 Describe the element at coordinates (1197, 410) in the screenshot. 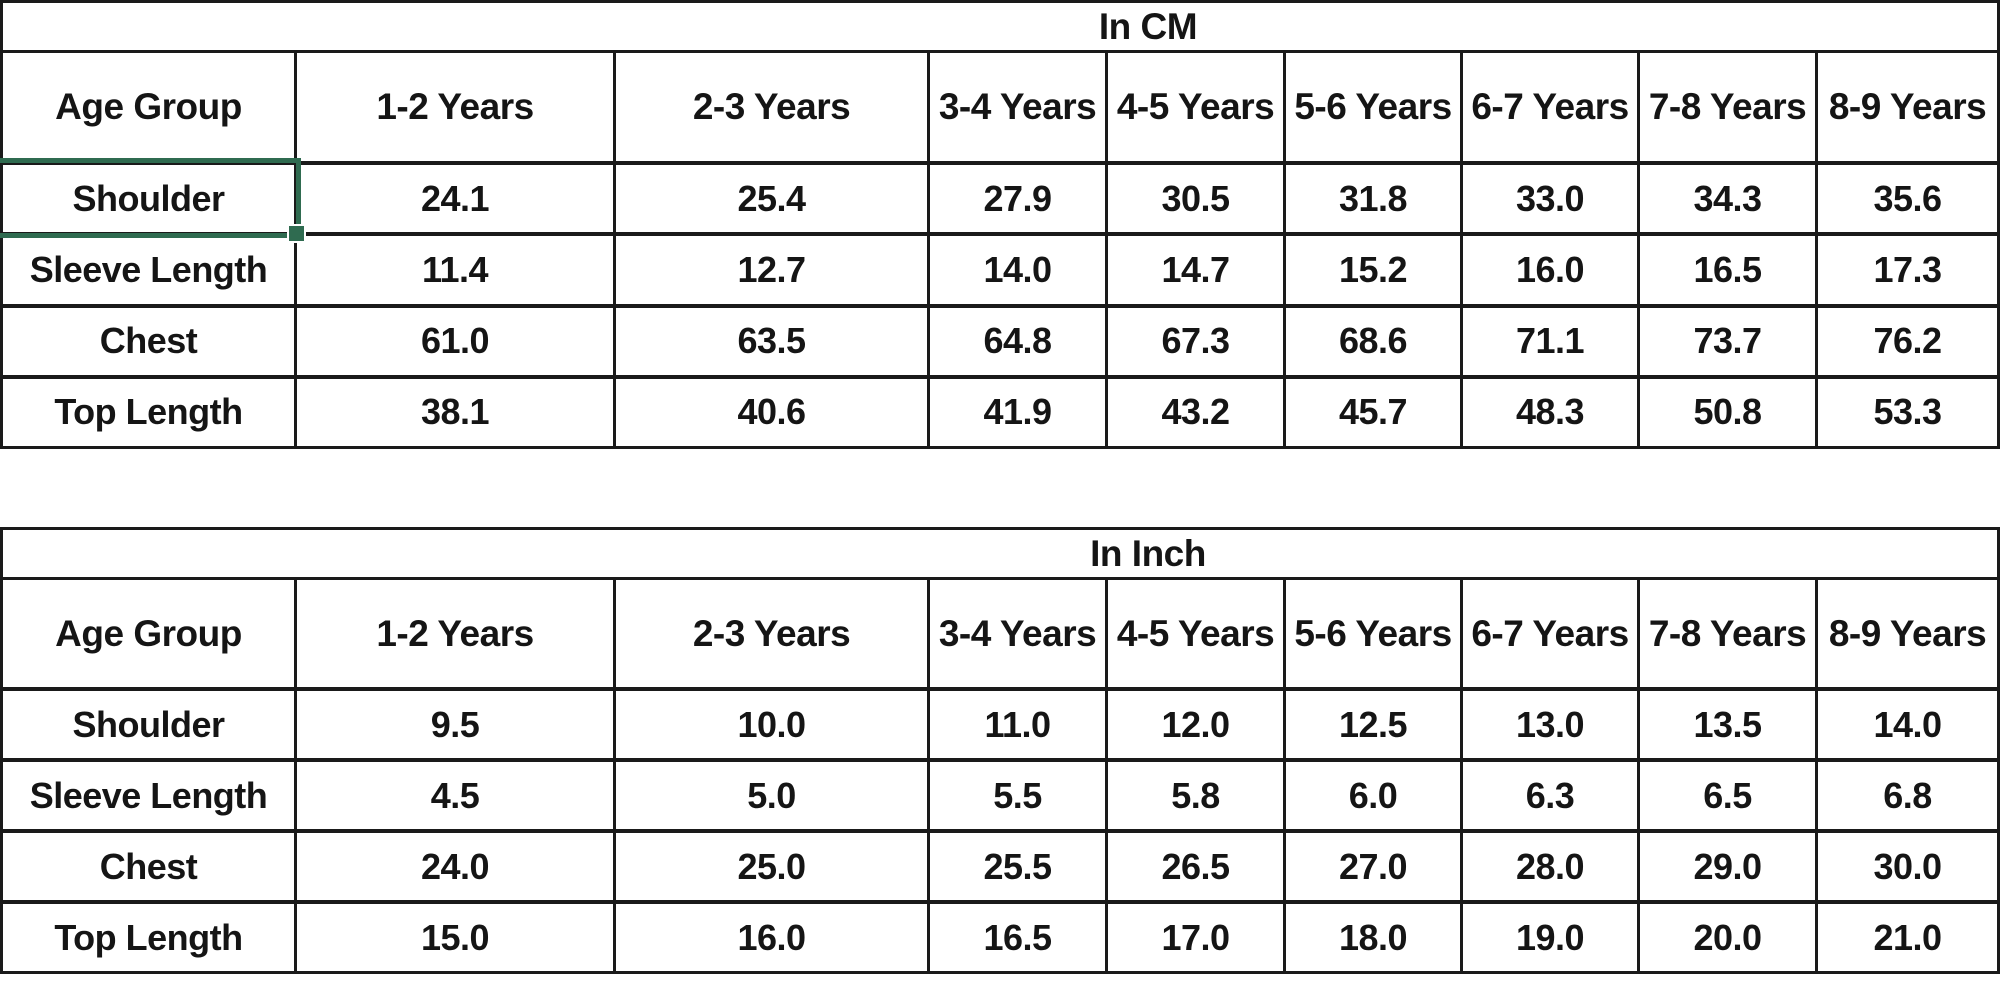

I see `table-cell: 43.2` at that location.